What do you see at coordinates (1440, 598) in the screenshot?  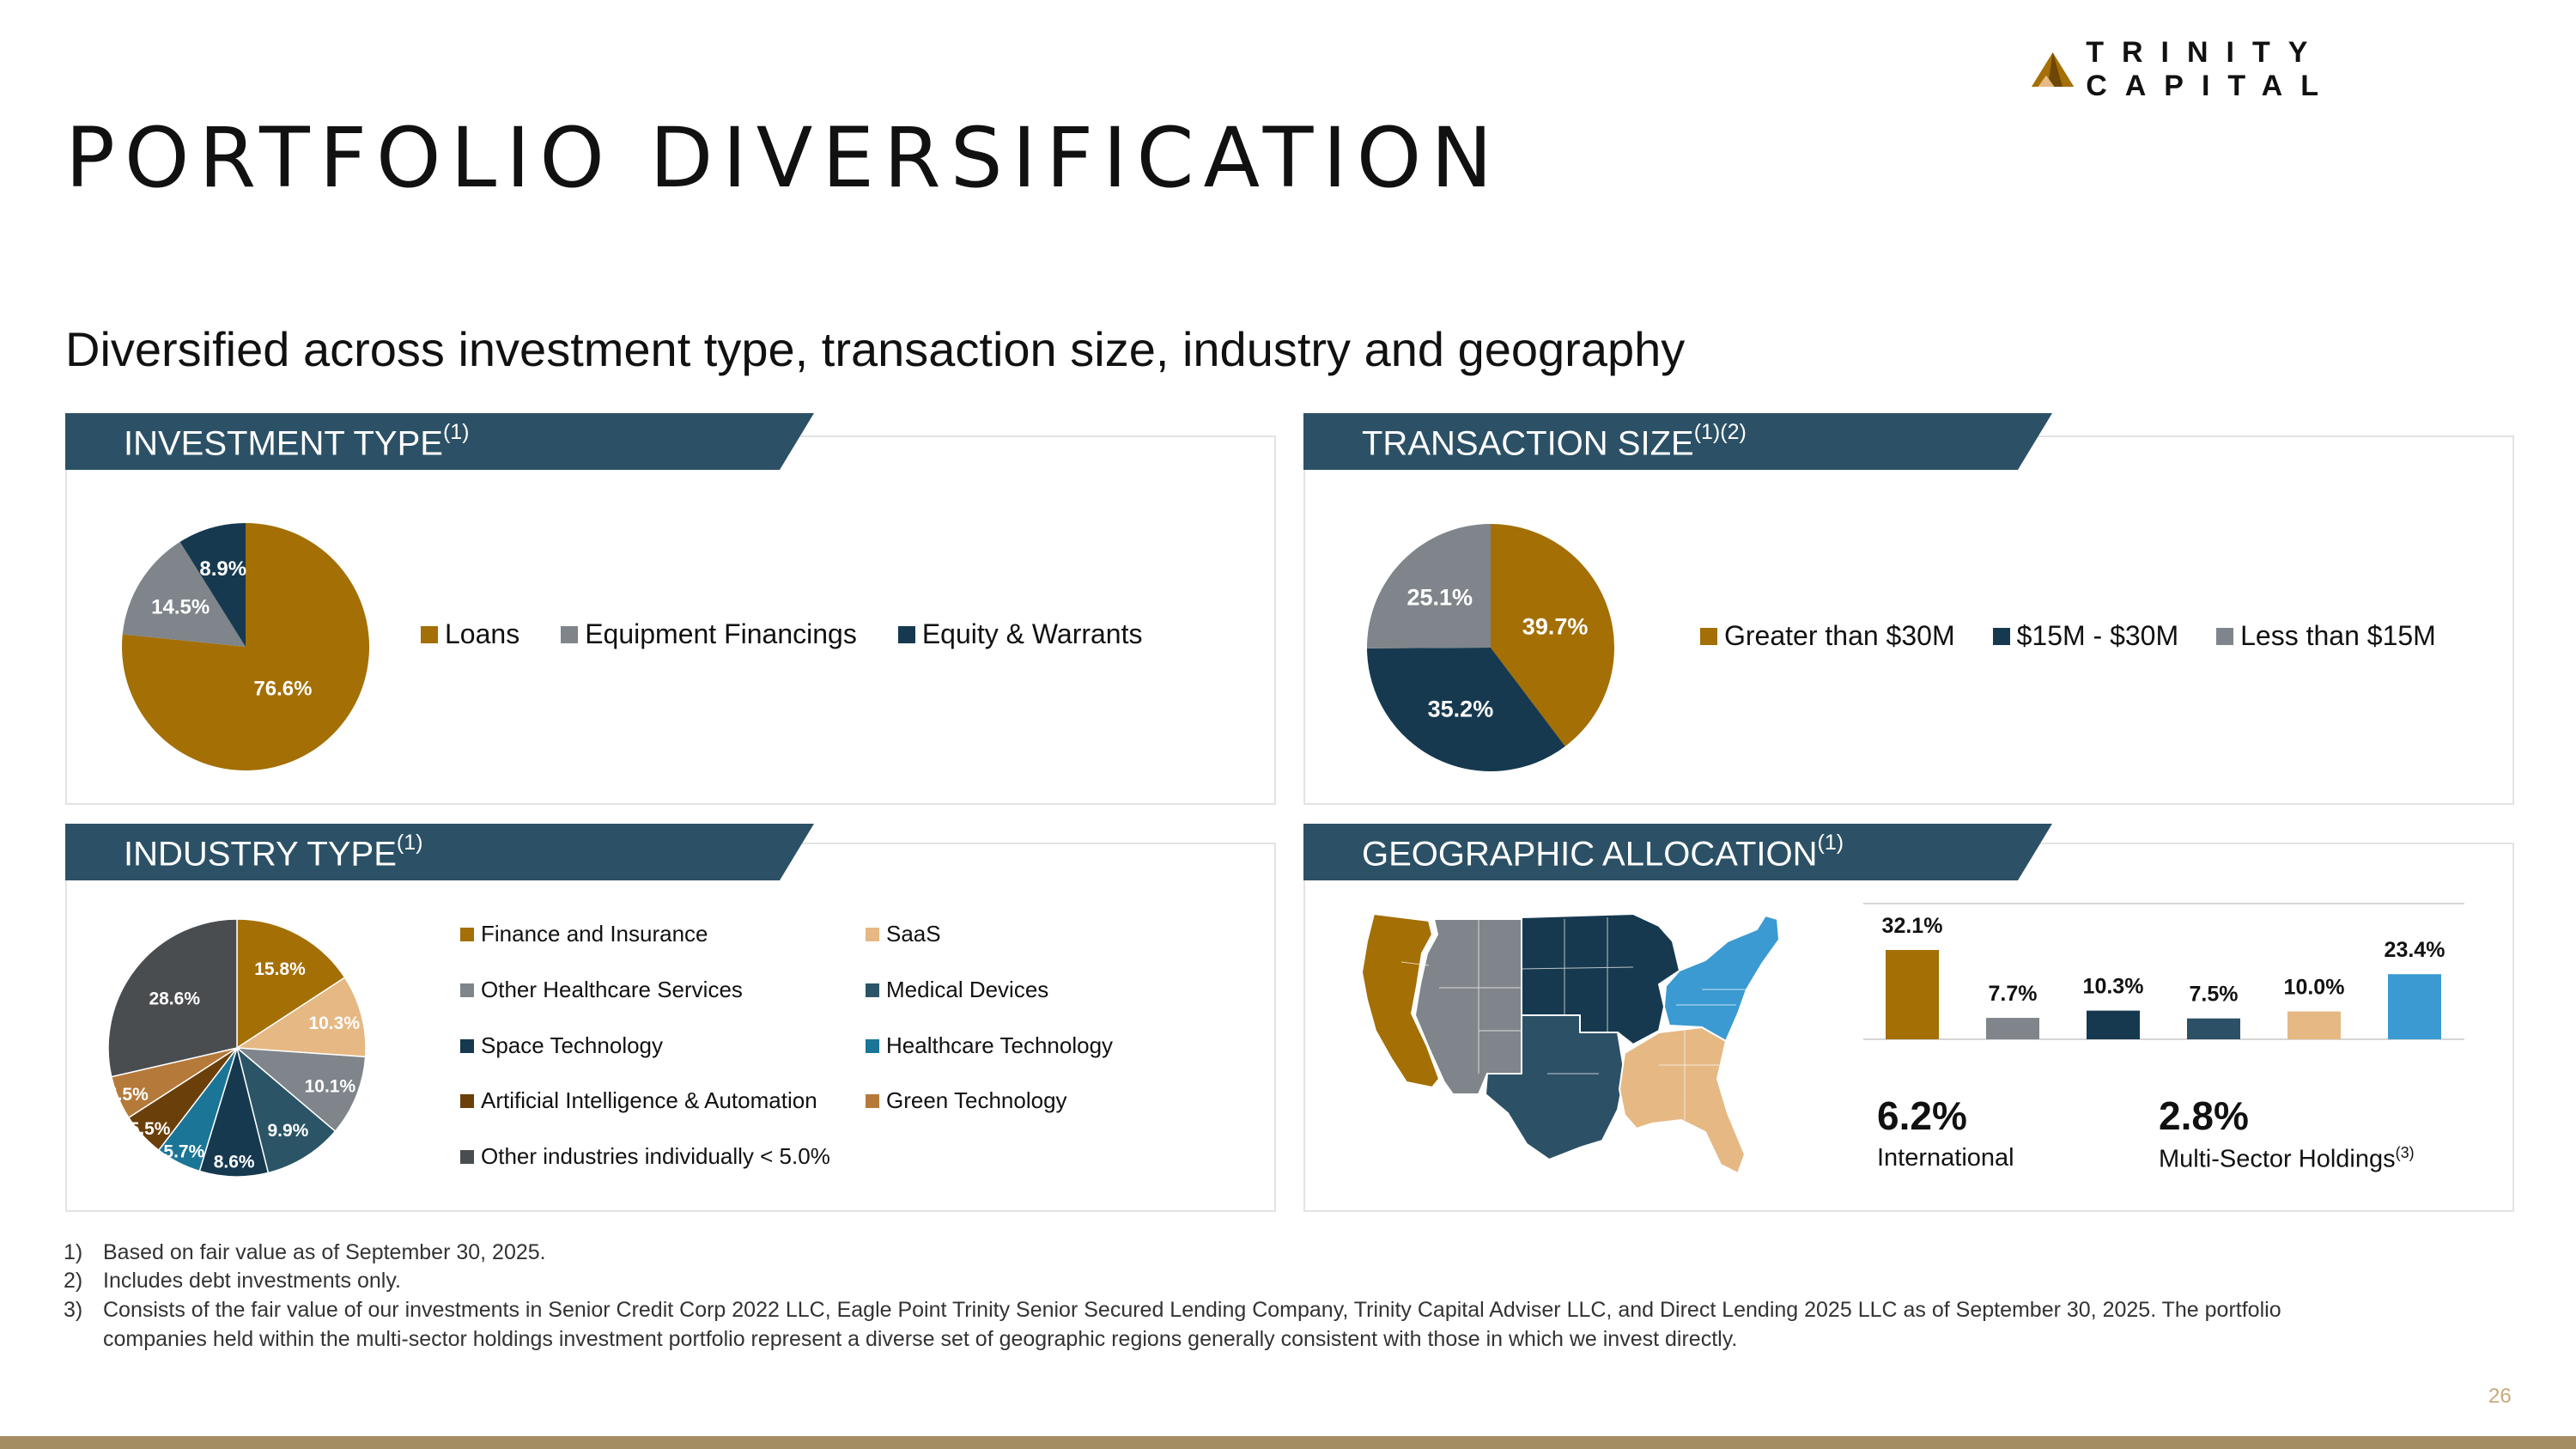 I see `pie-data-label: 25.1%` at bounding box center [1440, 598].